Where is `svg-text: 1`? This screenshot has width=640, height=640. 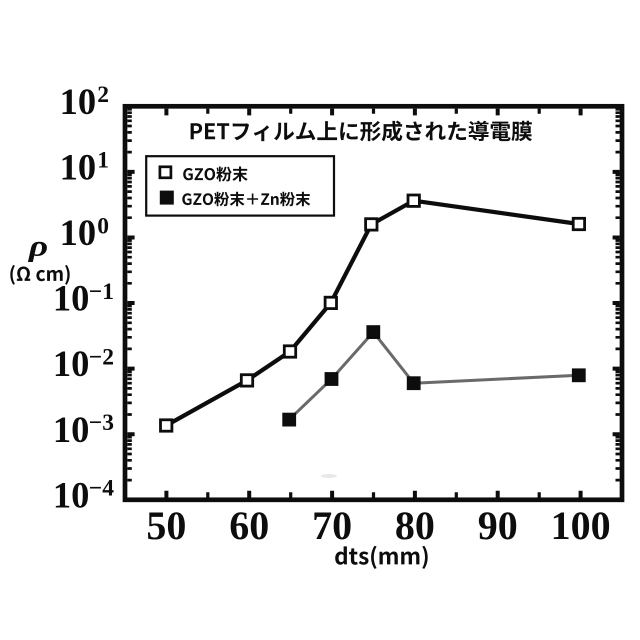 svg-text: 1 is located at coordinates (103, 161).